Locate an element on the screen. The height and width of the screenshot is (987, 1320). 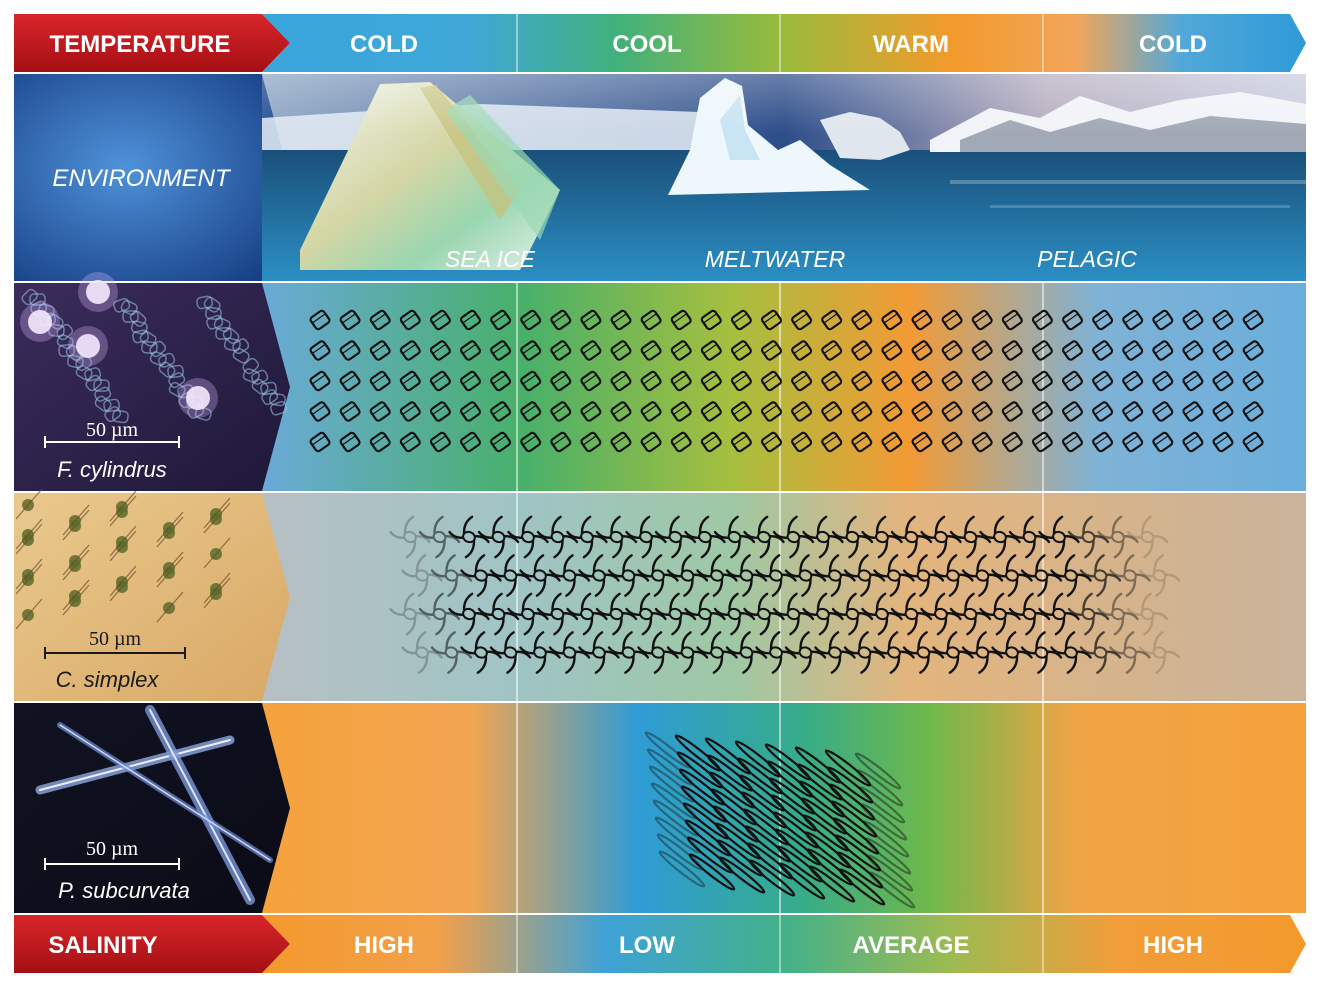
species-panel-csimplex: 50 µm C. simplex is located at coordinates (152, 594).